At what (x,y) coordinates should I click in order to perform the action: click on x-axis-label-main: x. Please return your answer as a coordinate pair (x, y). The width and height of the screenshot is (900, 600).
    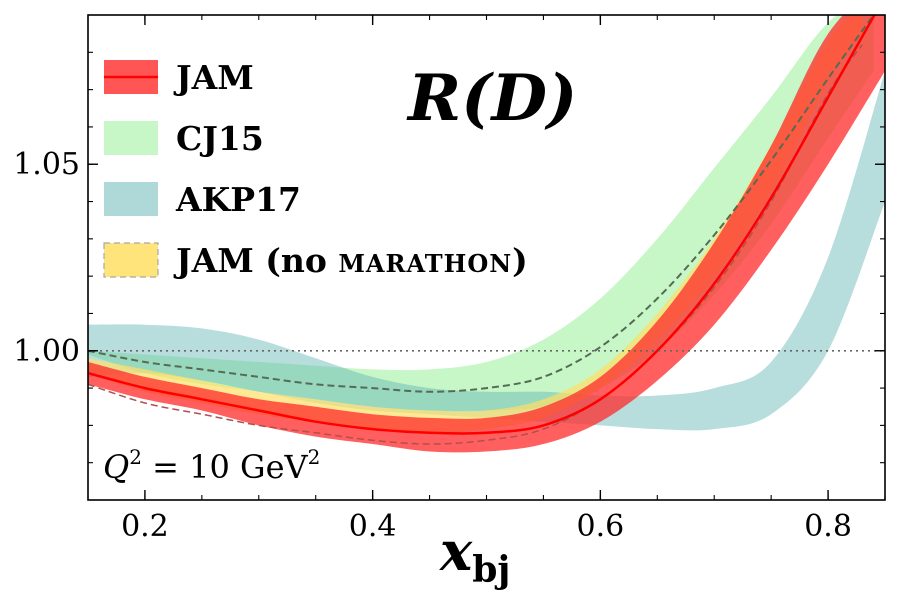
    Looking at the image, I should click on (456, 551).